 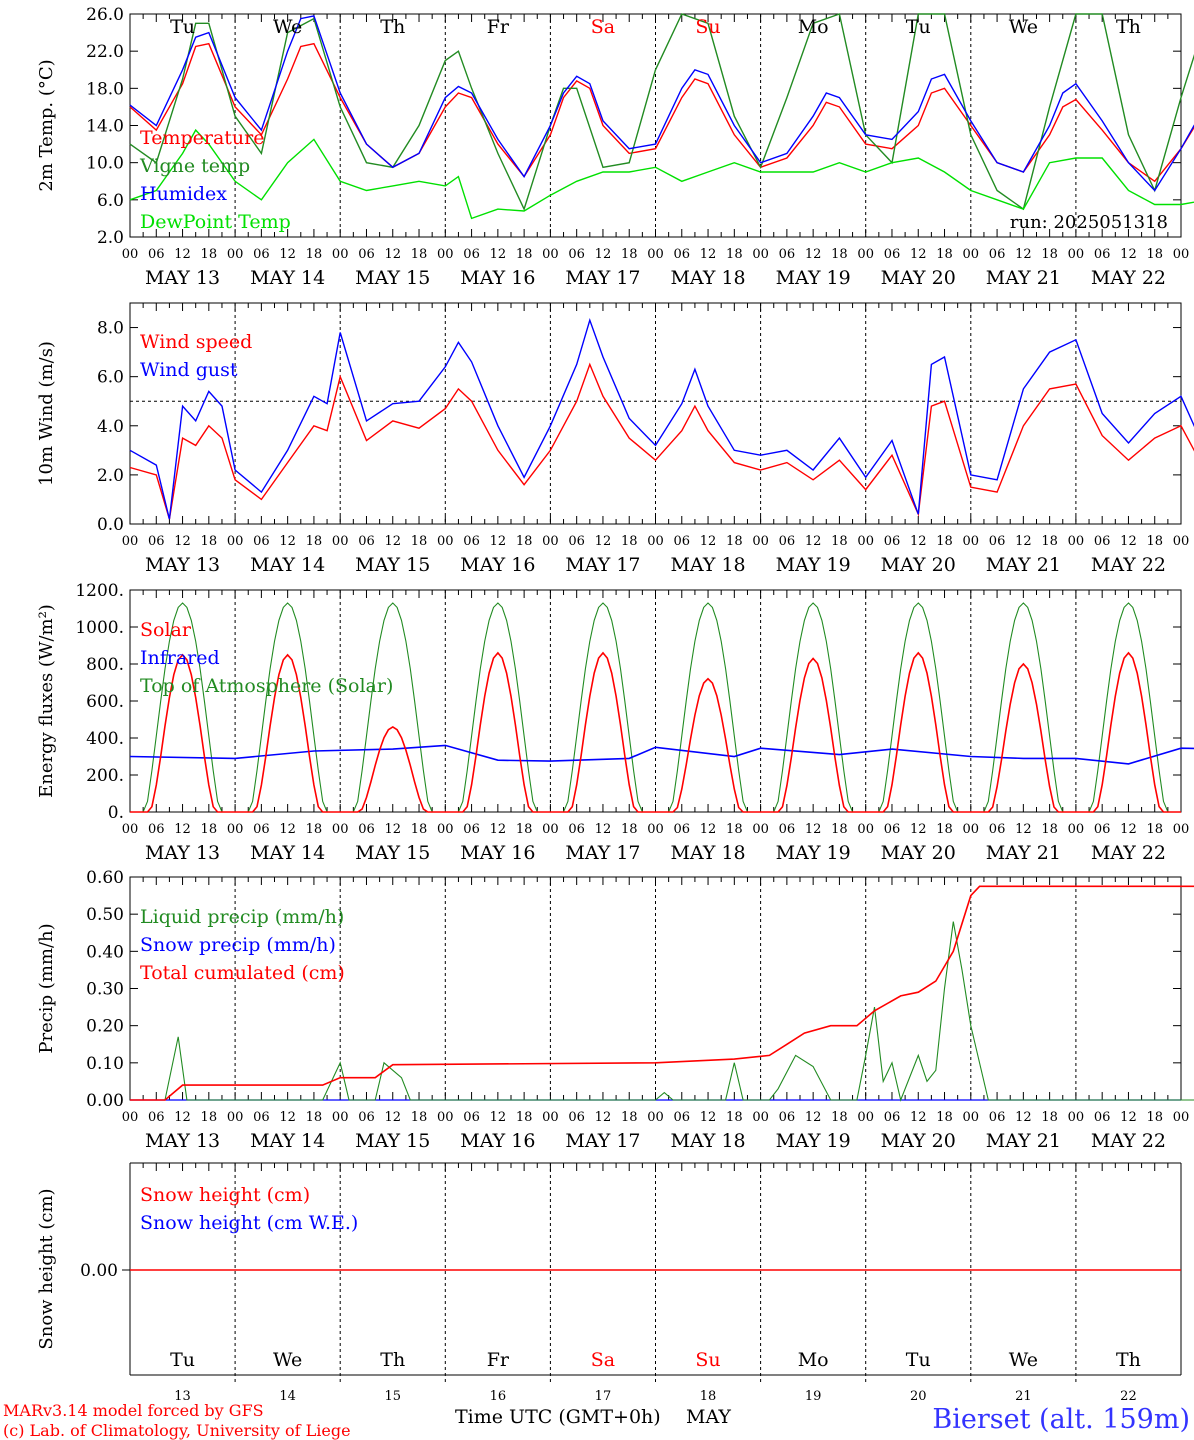 I want to click on y-tick-label: 0.10, so click(x=105, y=1064).